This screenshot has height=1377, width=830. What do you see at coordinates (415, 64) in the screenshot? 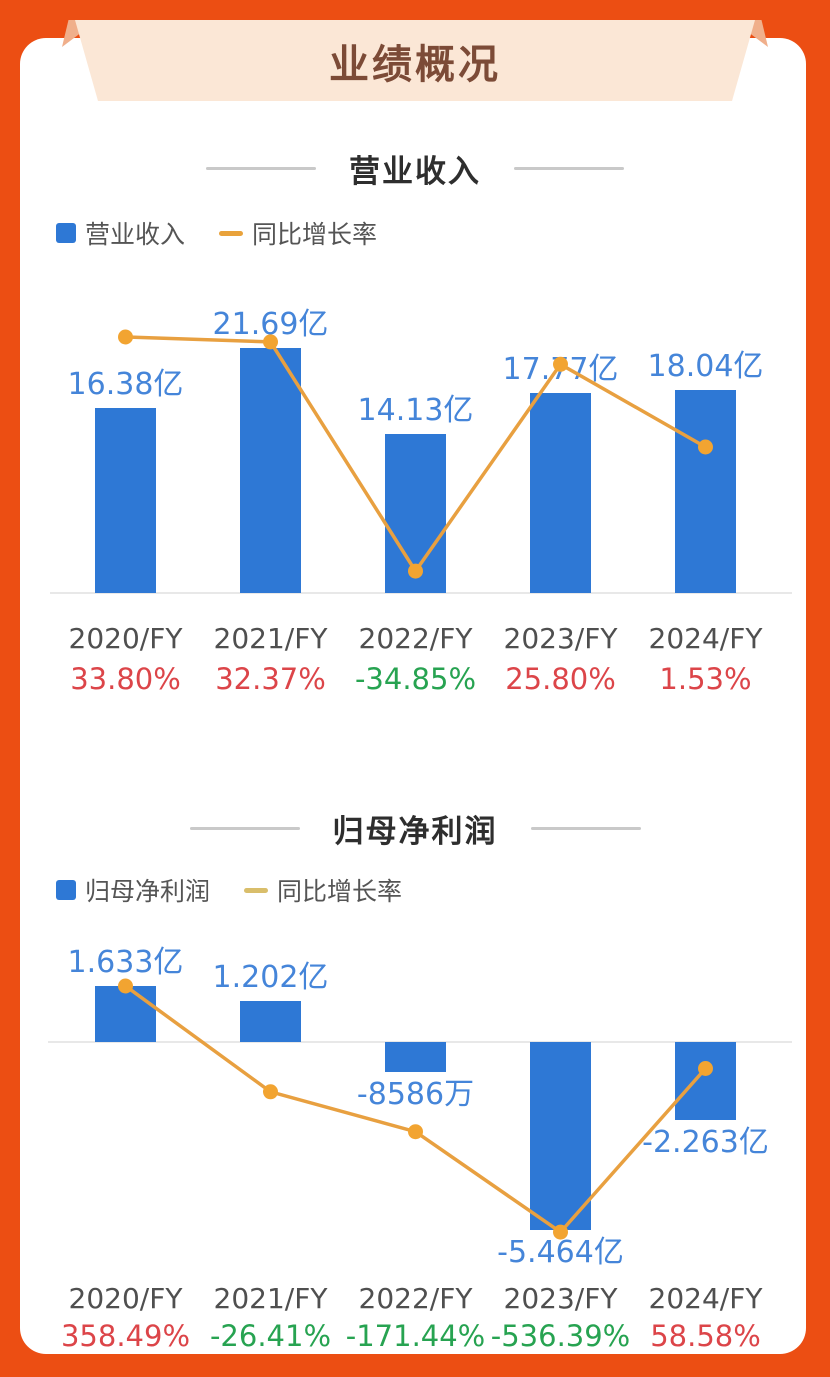
I see `page-title: 业绩概况` at bounding box center [415, 64].